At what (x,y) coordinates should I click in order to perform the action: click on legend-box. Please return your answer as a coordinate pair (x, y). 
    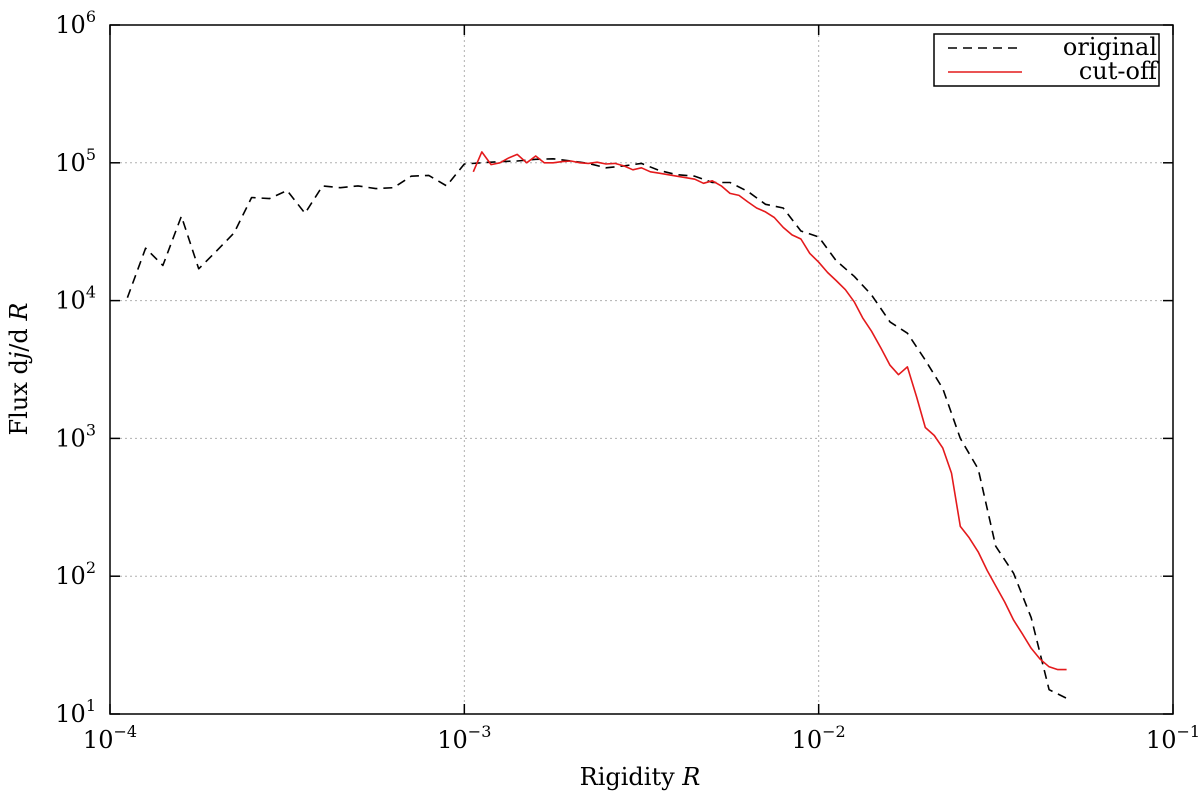
    Looking at the image, I should click on (1046, 60).